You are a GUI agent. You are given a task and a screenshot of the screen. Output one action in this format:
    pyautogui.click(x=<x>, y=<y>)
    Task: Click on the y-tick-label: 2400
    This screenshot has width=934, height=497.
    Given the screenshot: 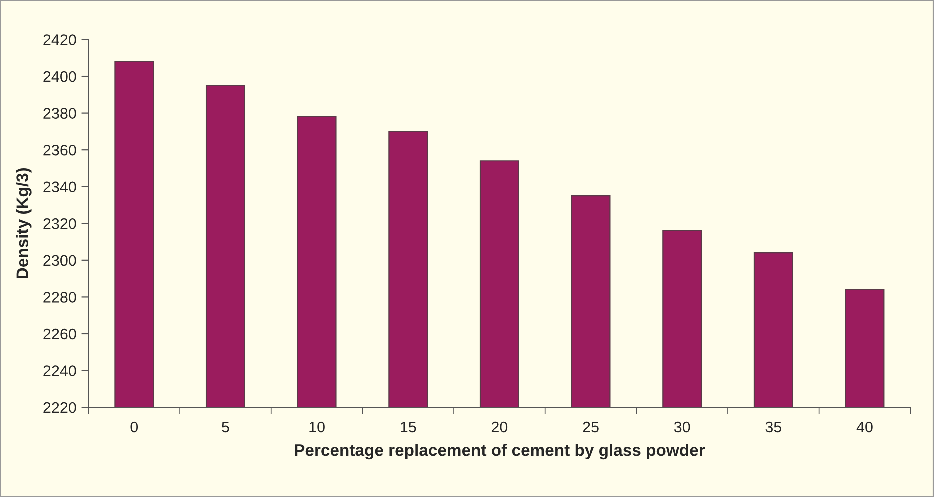 What is the action you would take?
    pyautogui.click(x=60, y=76)
    